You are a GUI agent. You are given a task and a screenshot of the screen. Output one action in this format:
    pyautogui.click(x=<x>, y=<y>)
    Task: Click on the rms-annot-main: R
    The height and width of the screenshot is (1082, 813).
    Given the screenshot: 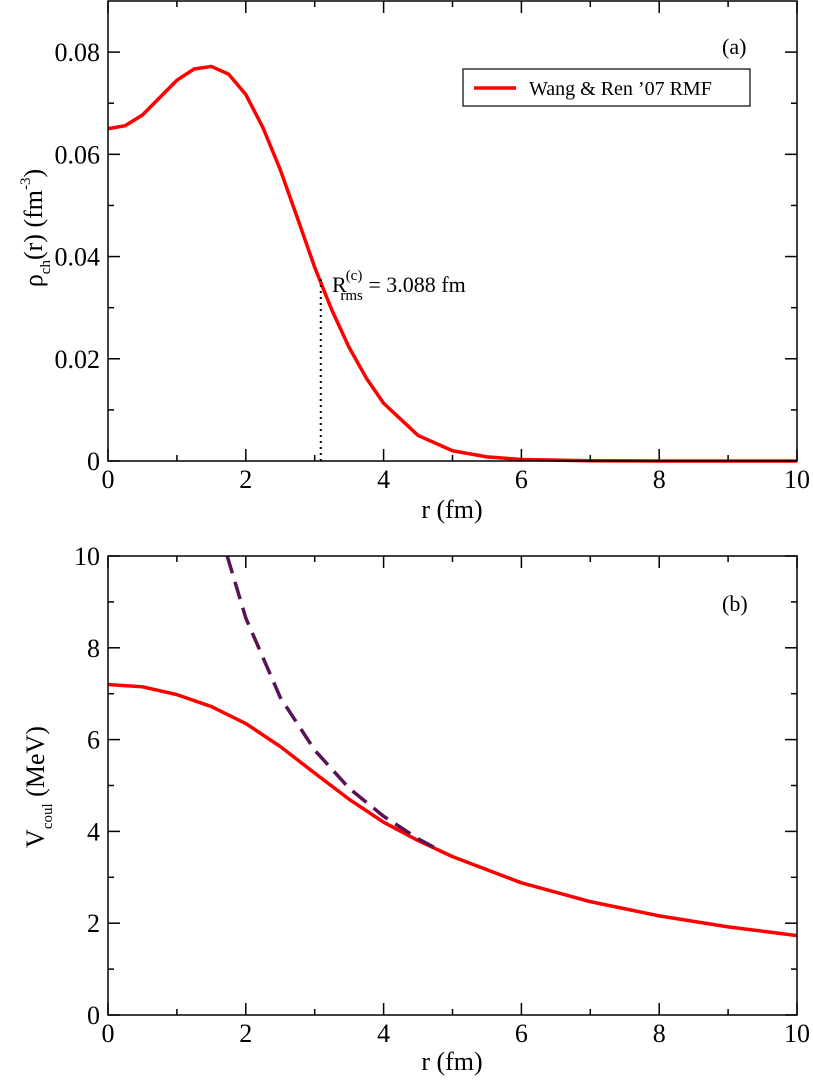 What is the action you would take?
    pyautogui.click(x=339, y=284)
    